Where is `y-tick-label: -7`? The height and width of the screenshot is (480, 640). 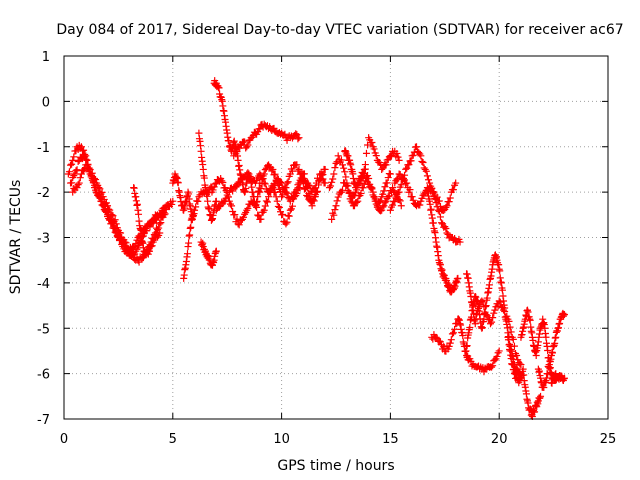
y-tick-label: -7 is located at coordinates (43, 420).